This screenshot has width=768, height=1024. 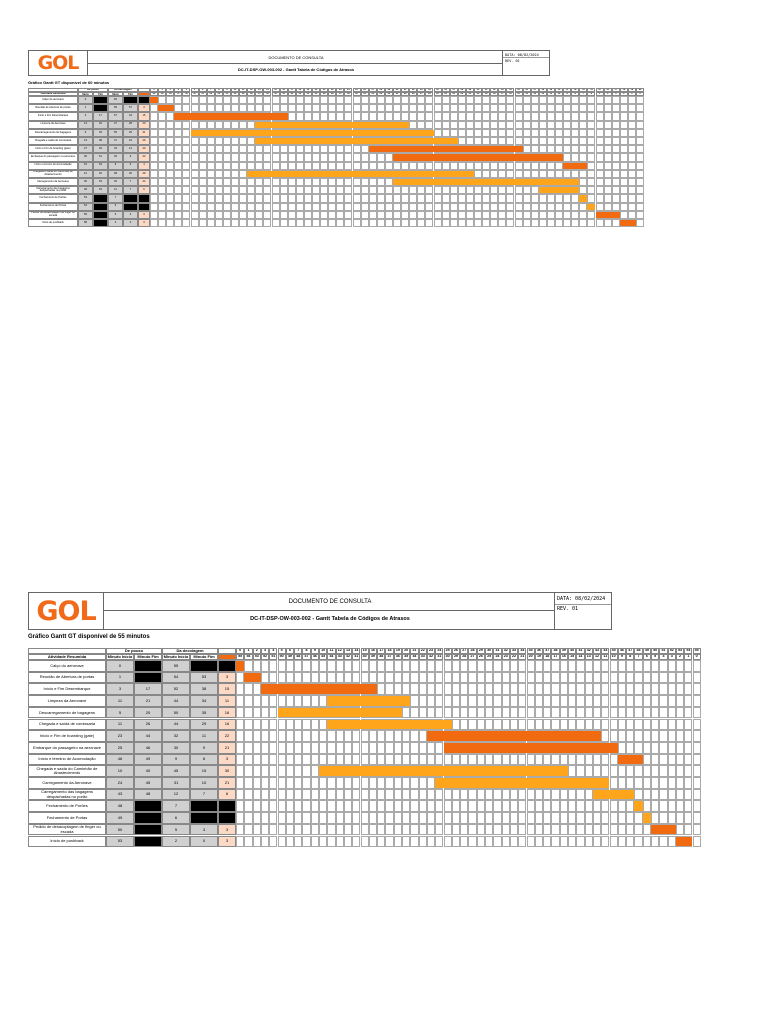 I want to click on countdown-label: 9, so click(x=567, y=94).